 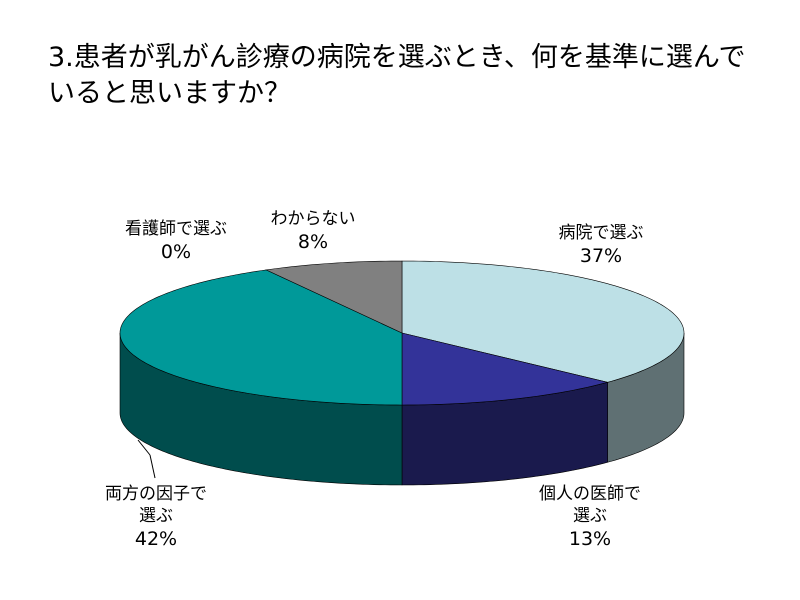 I want to click on slice-label: 個人の医師で選ぶ 13%, so click(x=590, y=517).